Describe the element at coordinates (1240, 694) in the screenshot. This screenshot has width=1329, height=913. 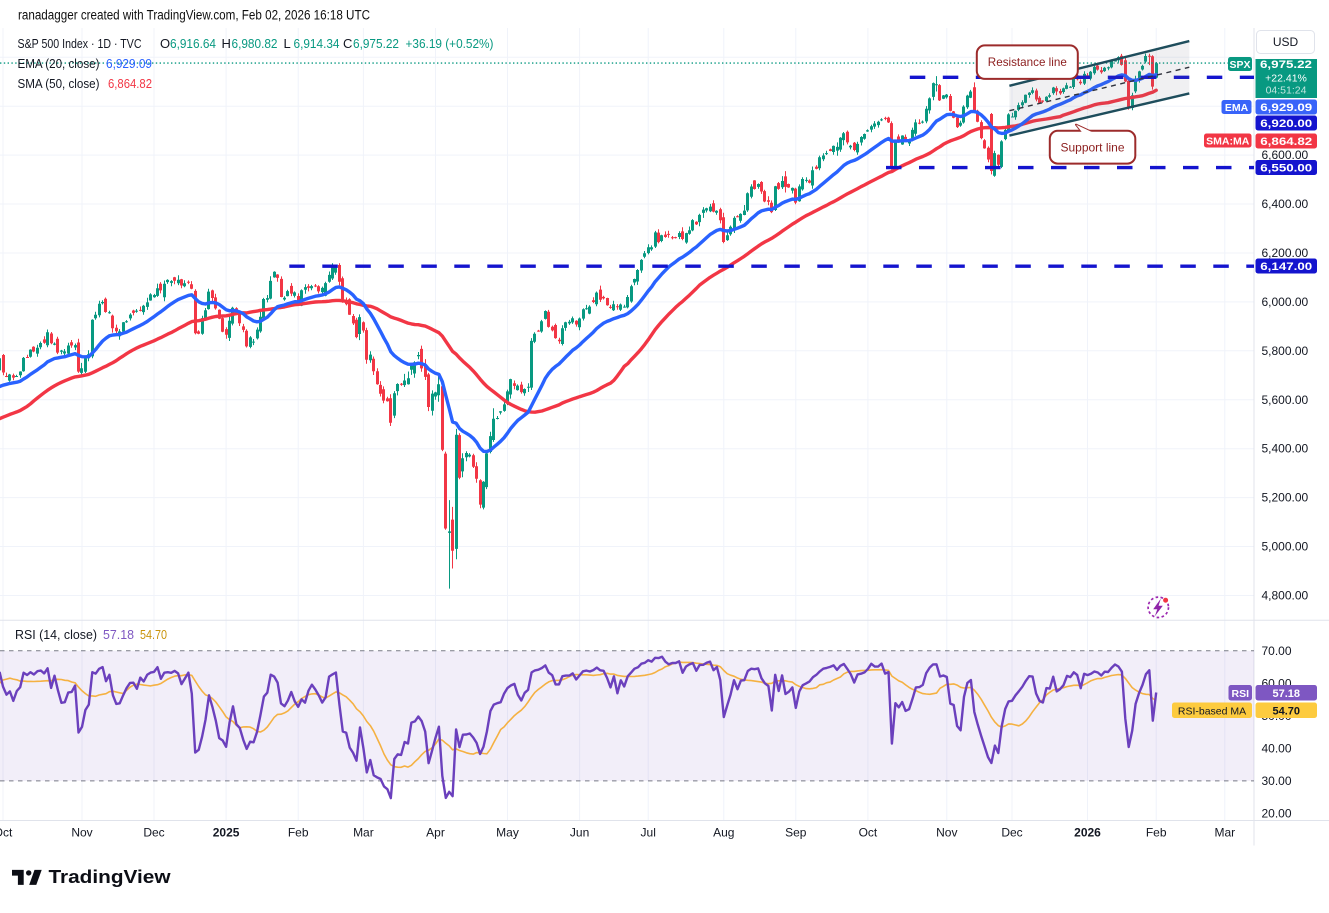
I see `svg-text: RSI` at that location.